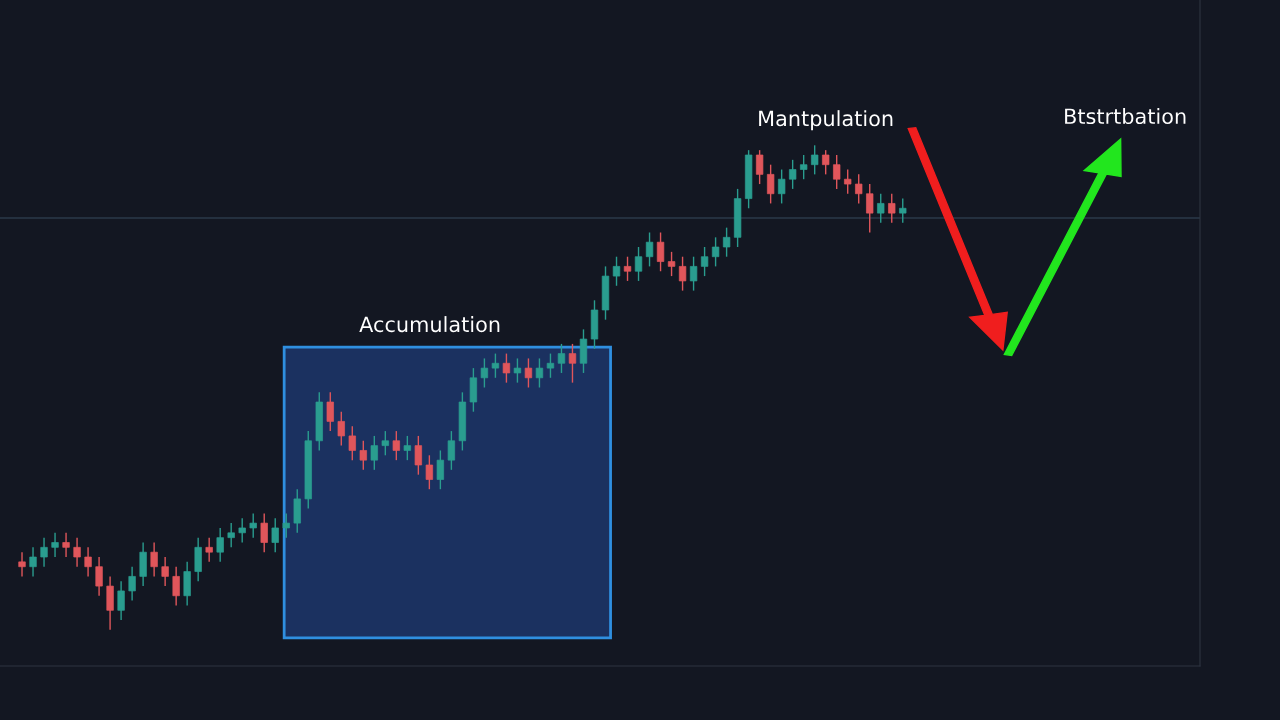  Describe the element at coordinates (826, 120) in the screenshot. I see `text: Mantpulation` at that location.